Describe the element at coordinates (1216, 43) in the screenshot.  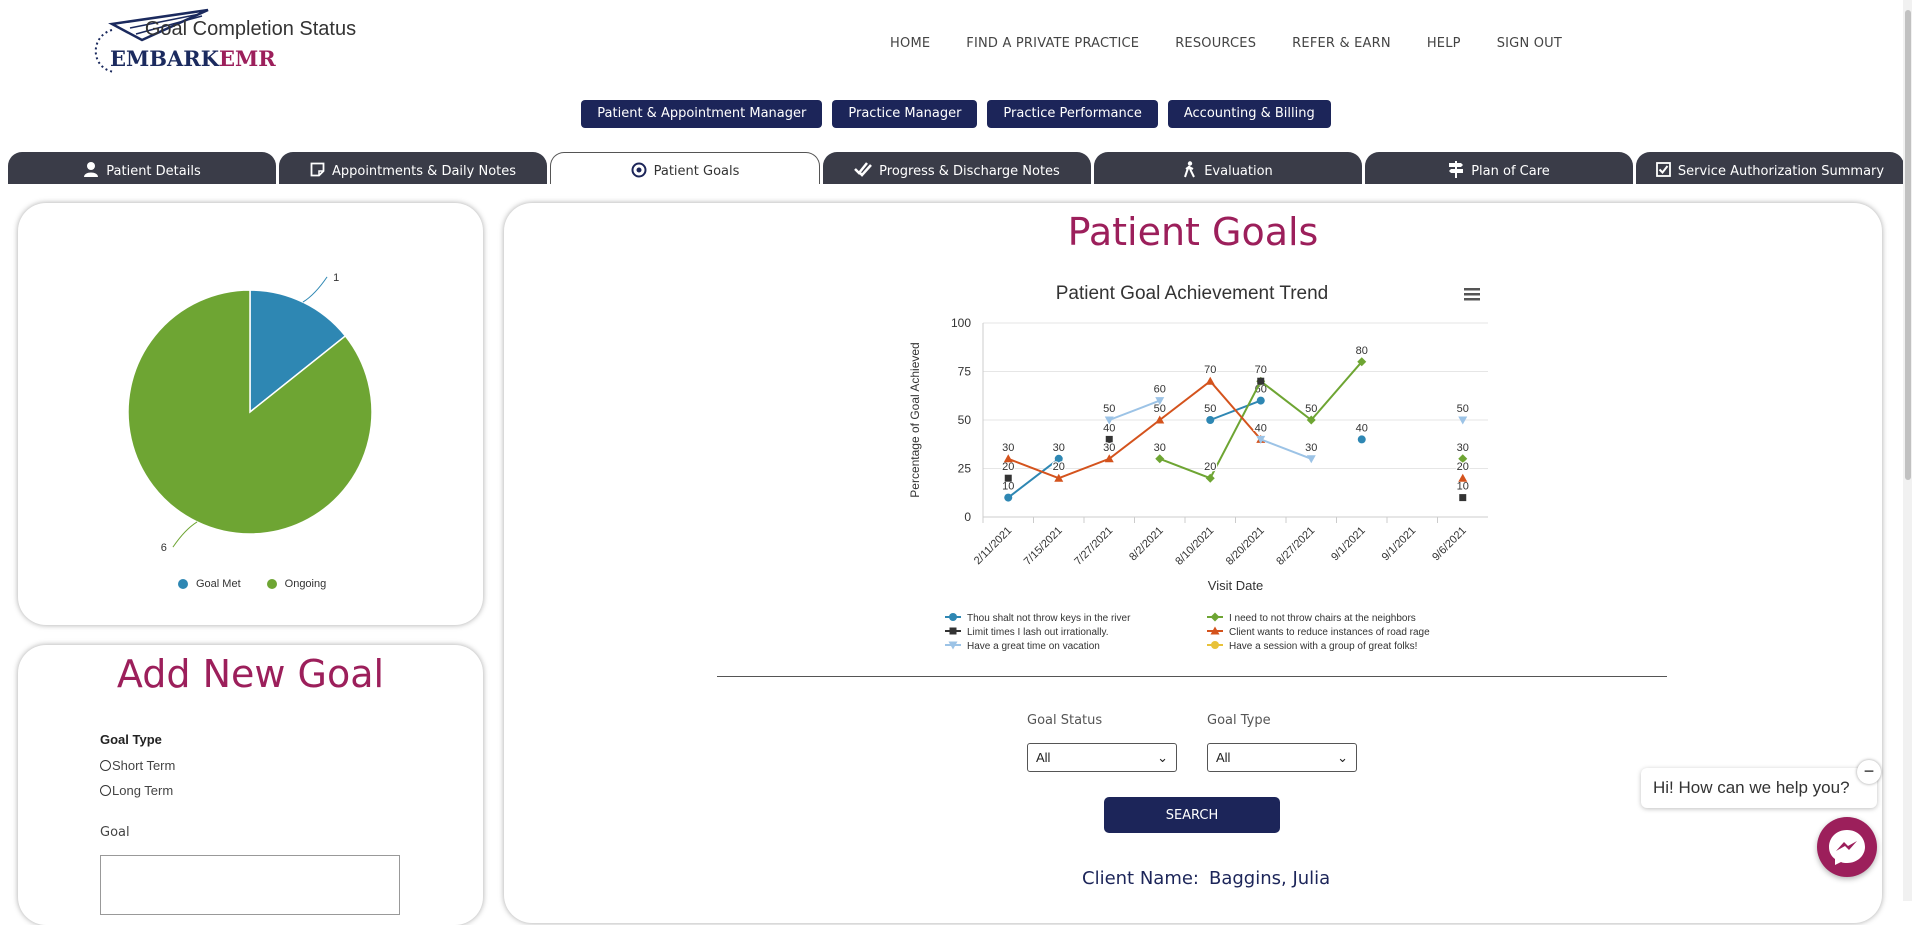
I see `nav-resources: RESOURCES` at that location.